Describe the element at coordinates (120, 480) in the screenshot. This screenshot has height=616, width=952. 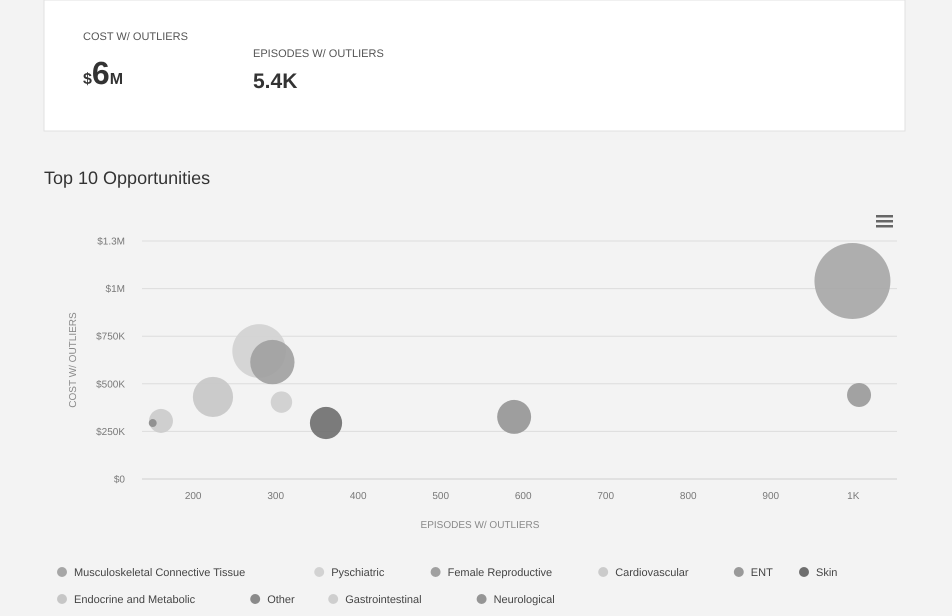
I see `y-tick-label: $0` at that location.